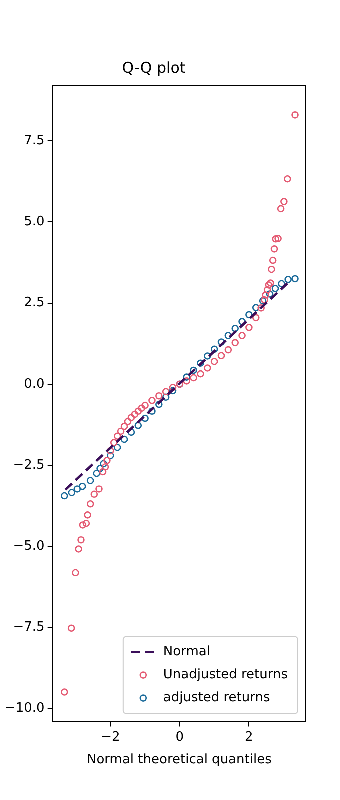  Describe the element at coordinates (24, 708) in the screenshot. I see `y-tick-label: −10.0` at that location.